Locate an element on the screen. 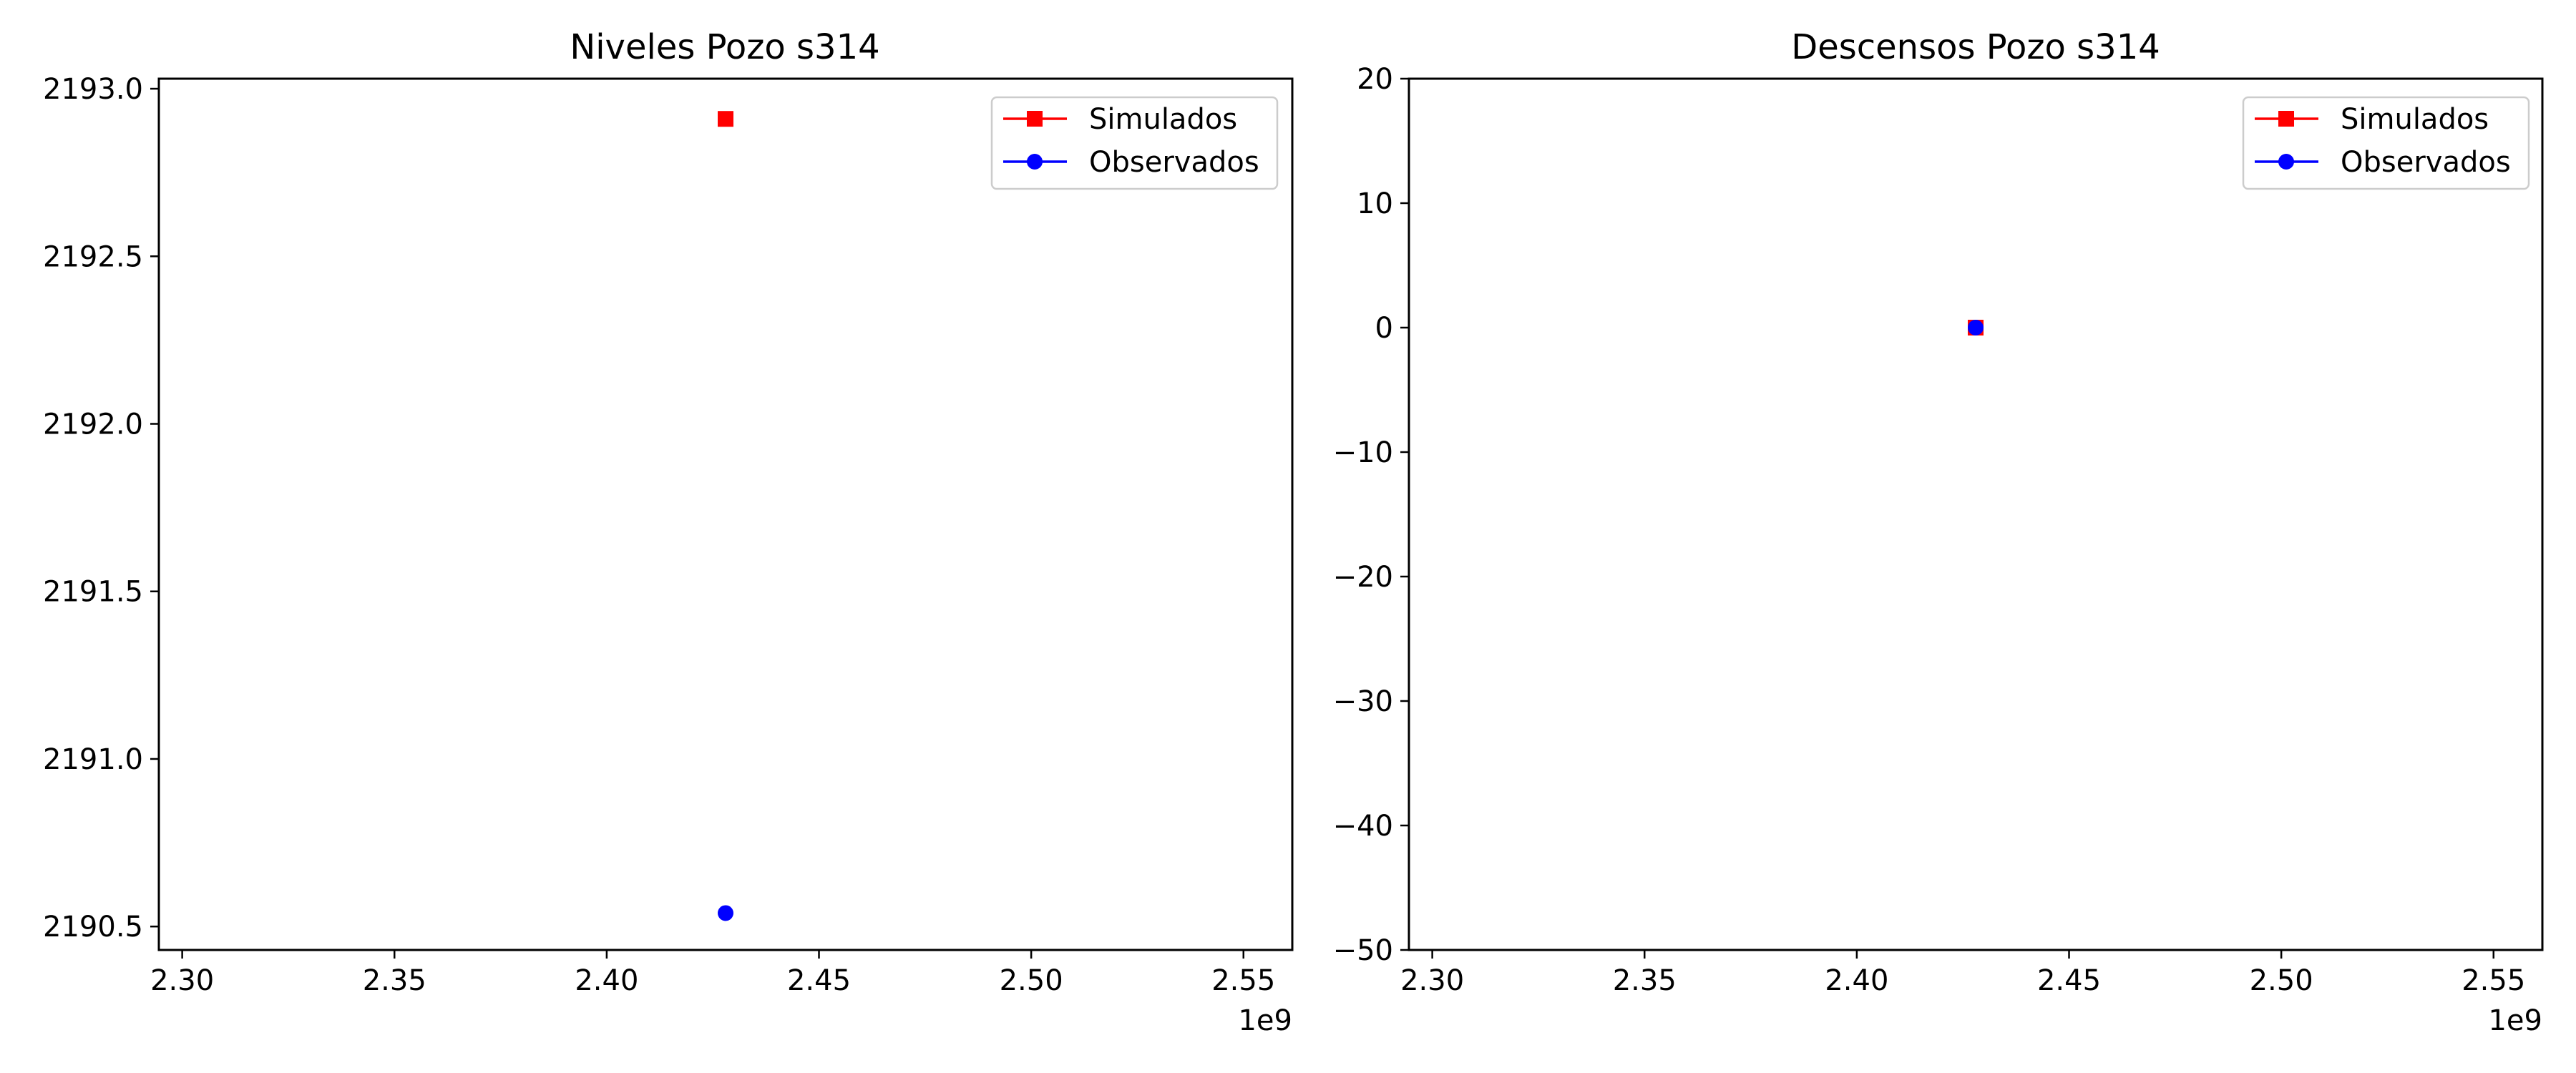 Image resolution: width=2576 pixels, height=1073 pixels. y-tick-label: −20 is located at coordinates (1363, 577).